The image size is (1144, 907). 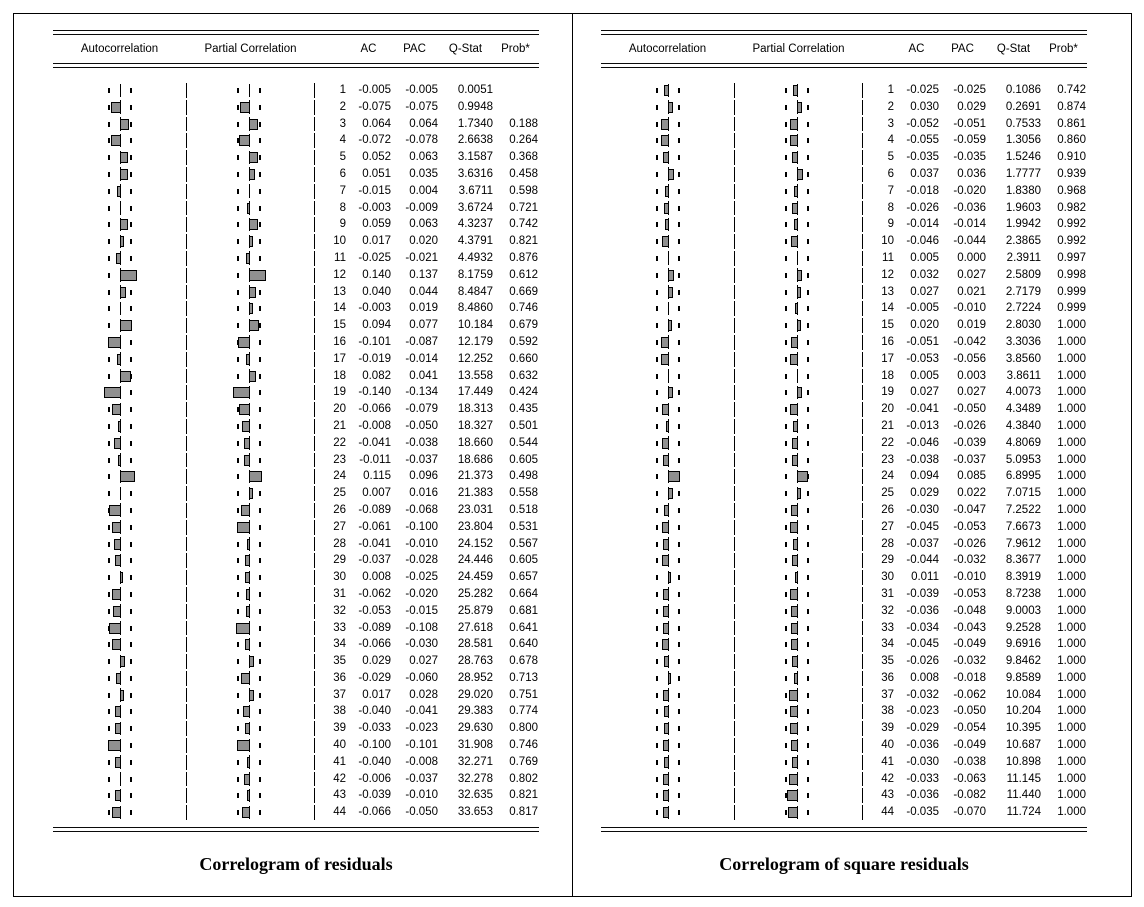 What do you see at coordinates (523, 224) in the screenshot?
I see `prob-value: 0.742` at bounding box center [523, 224].